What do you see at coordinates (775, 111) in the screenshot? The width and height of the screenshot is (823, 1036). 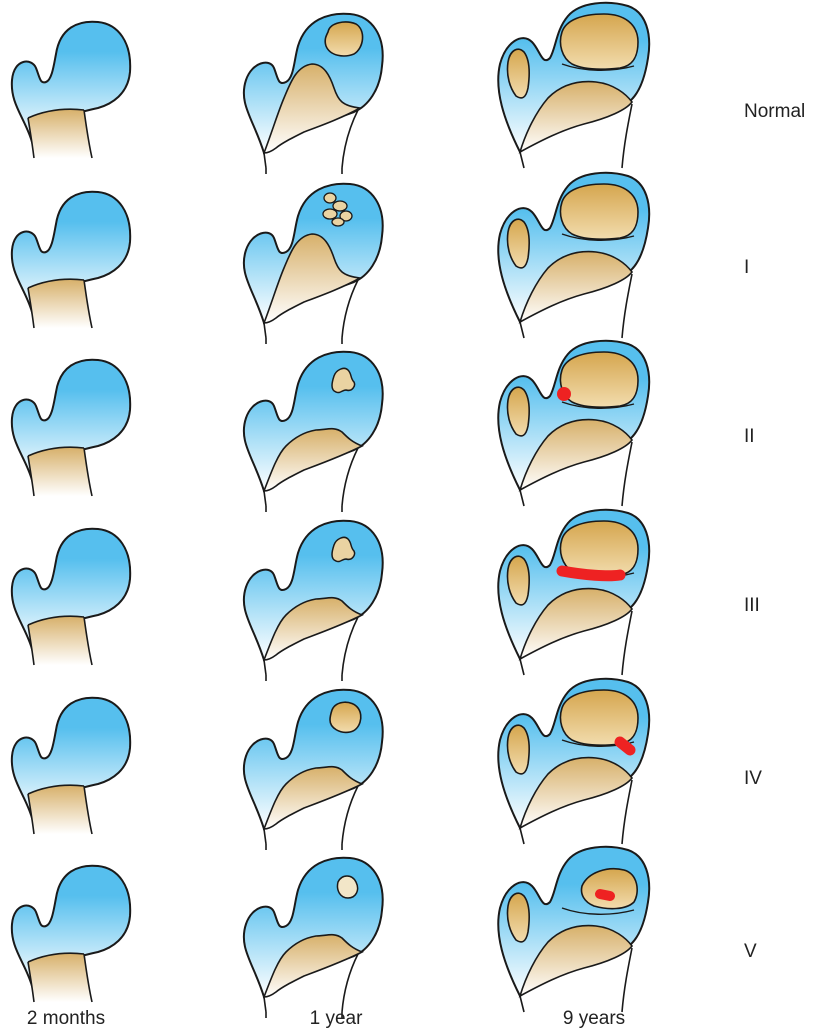 I see `row-label-normal: Normal` at bounding box center [775, 111].